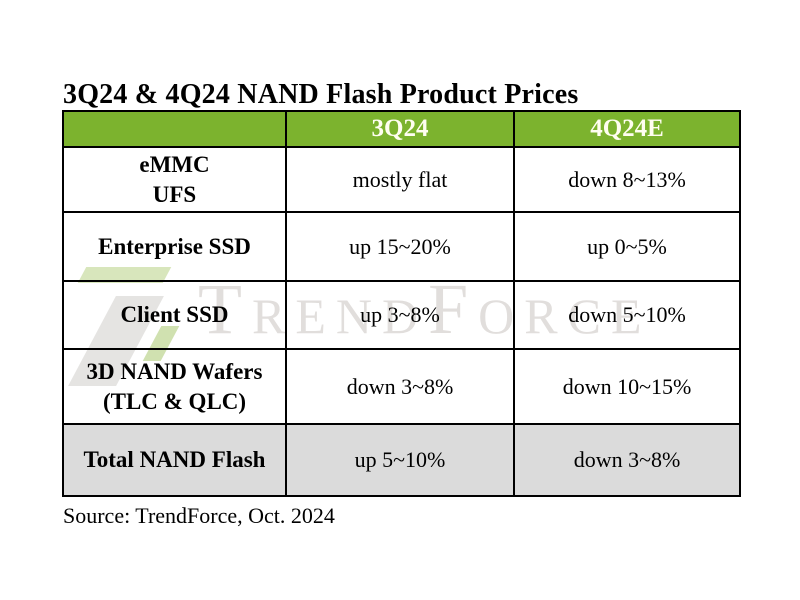 The image size is (800, 600). I want to click on table-row-enterprise-ssd: Enterprise SSD up 15~20% up 0~5%, so click(401, 246).